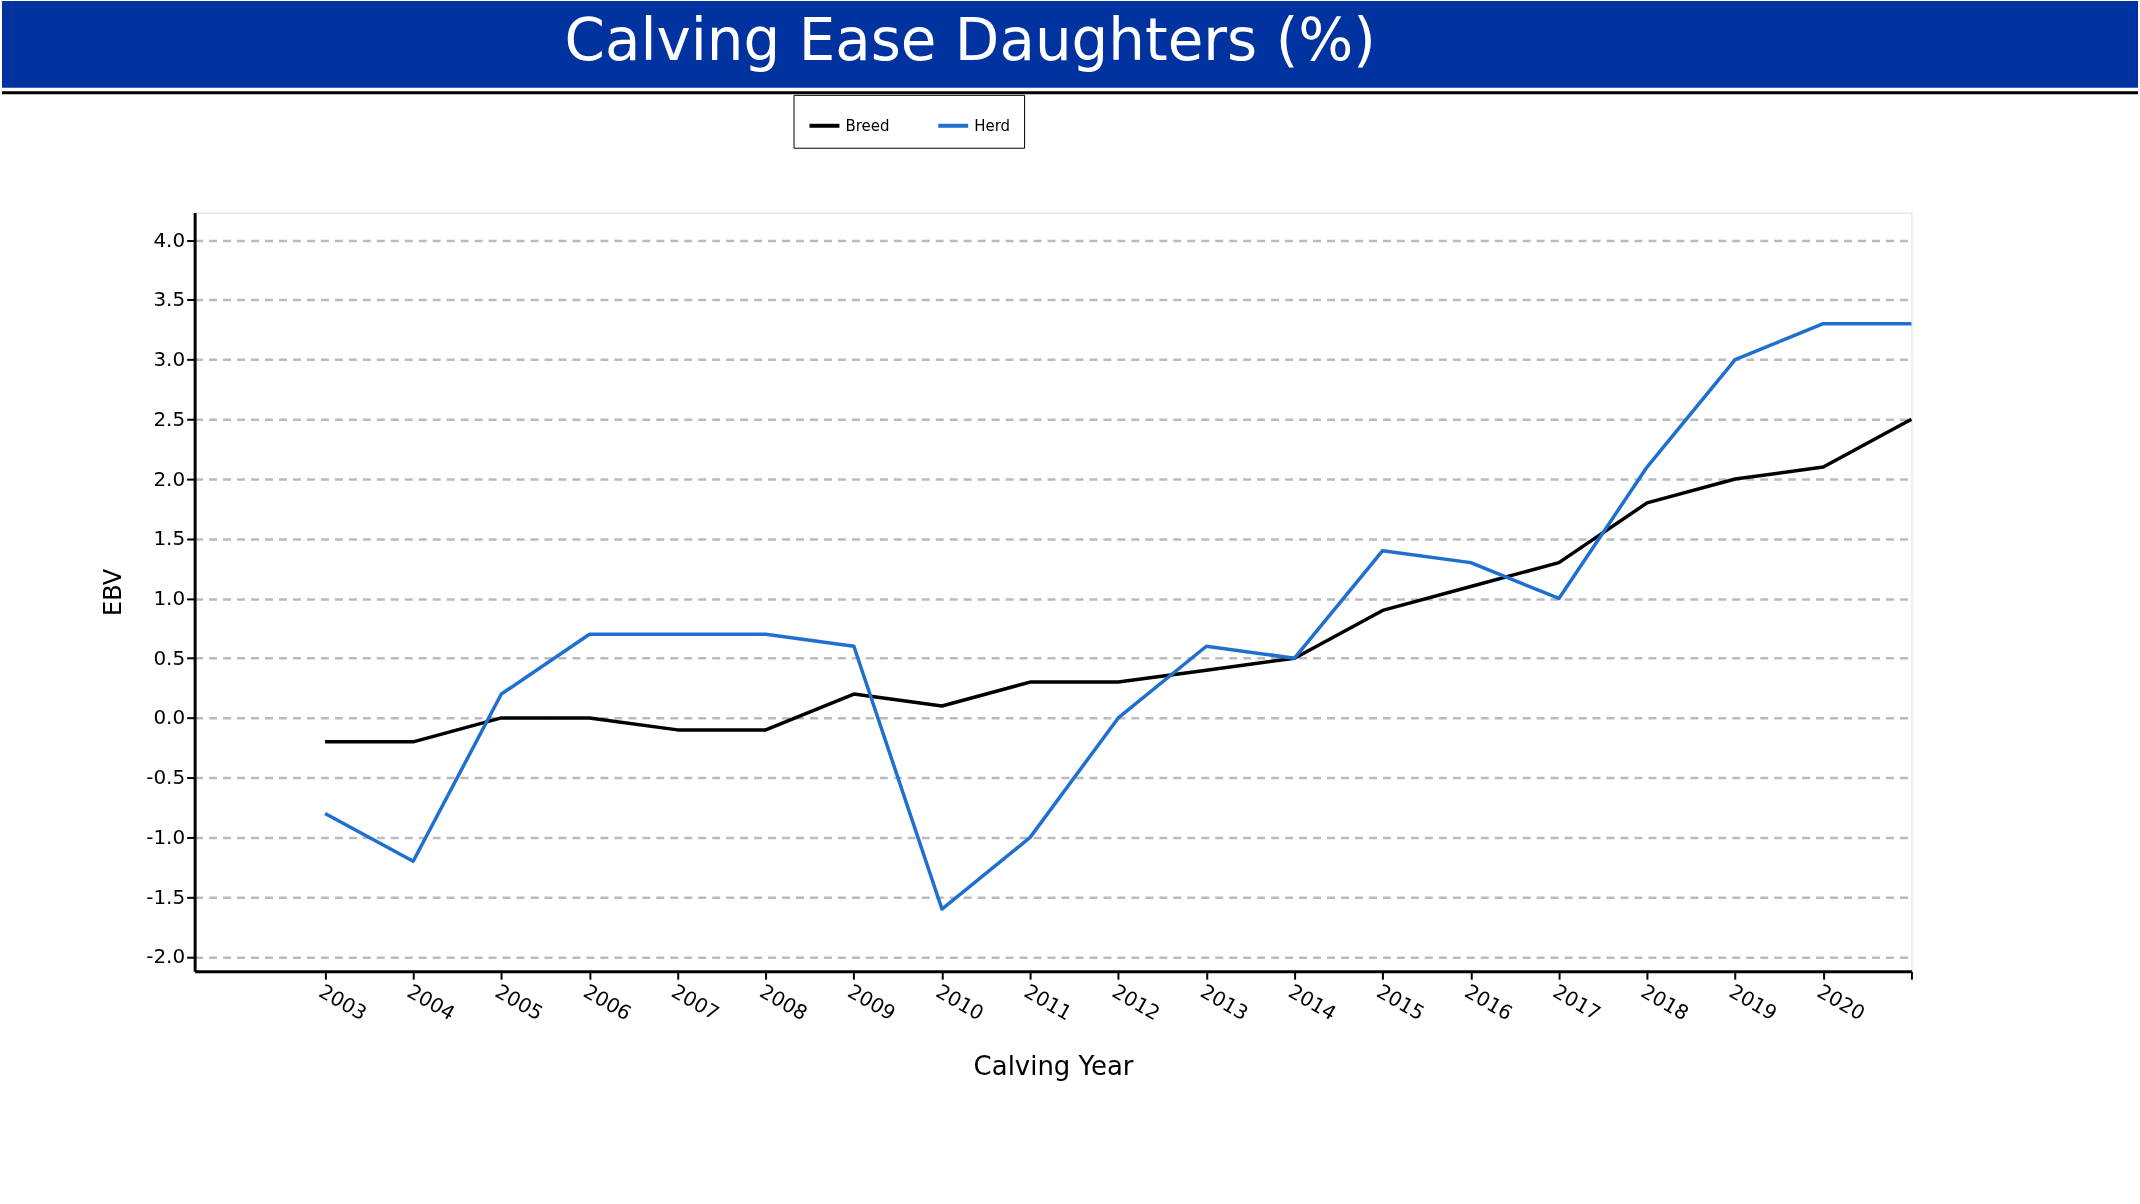 The height and width of the screenshot is (1204, 2140). I want to click on x-tick-label: 2017, so click(1576, 1002).